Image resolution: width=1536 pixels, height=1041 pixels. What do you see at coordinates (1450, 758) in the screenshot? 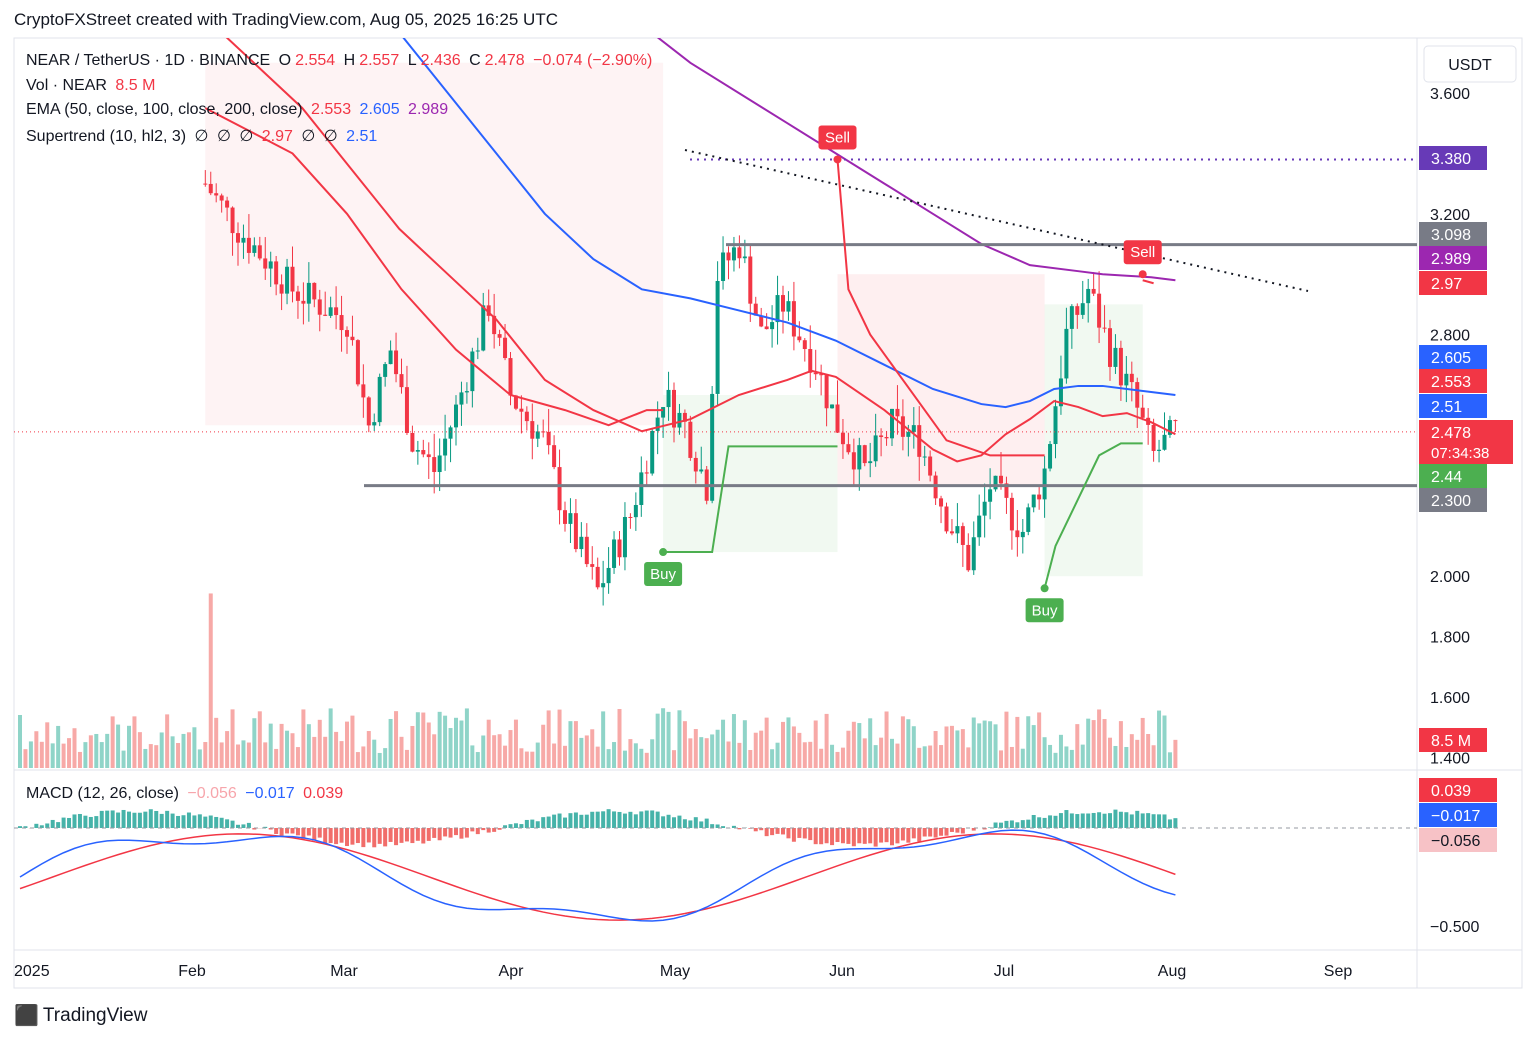
I see `price-tick-label: 1.400` at bounding box center [1450, 758].